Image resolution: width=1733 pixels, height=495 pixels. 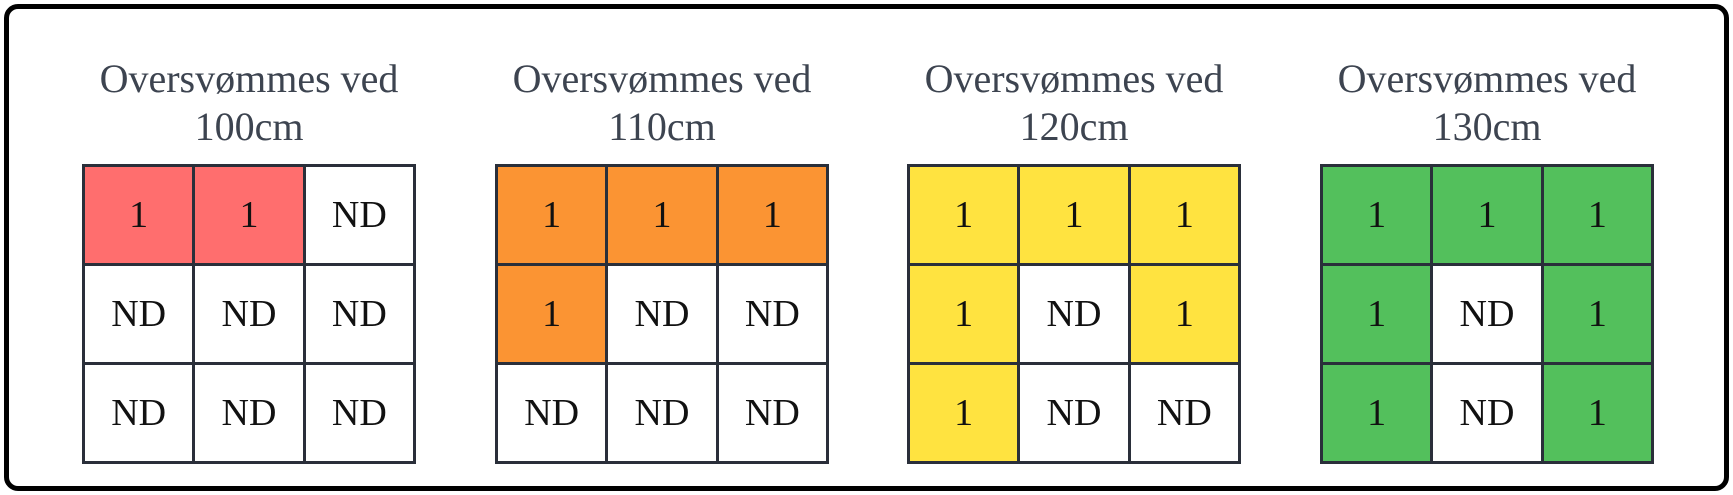 I want to click on flood-grid: 1 1 ND ND ND ND ND ND ND, so click(x=249, y=314).